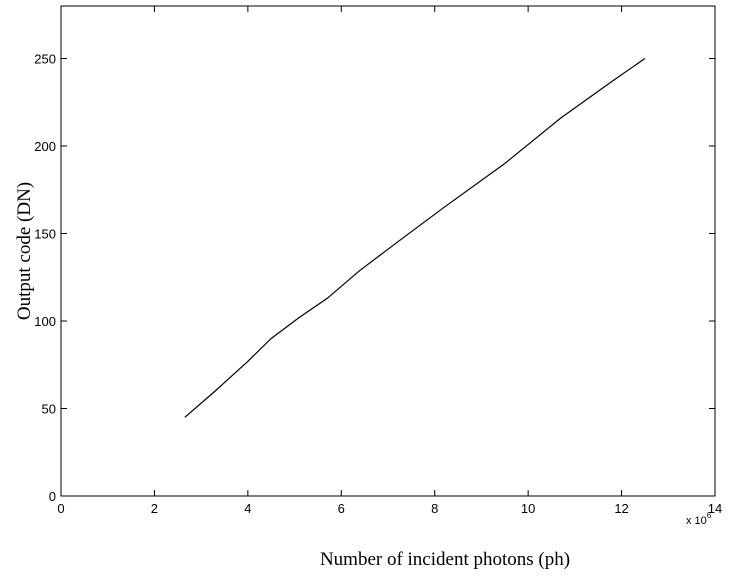 This screenshot has height=580, width=733. What do you see at coordinates (49, 409) in the screenshot?
I see `y-tick-label: 50` at bounding box center [49, 409].